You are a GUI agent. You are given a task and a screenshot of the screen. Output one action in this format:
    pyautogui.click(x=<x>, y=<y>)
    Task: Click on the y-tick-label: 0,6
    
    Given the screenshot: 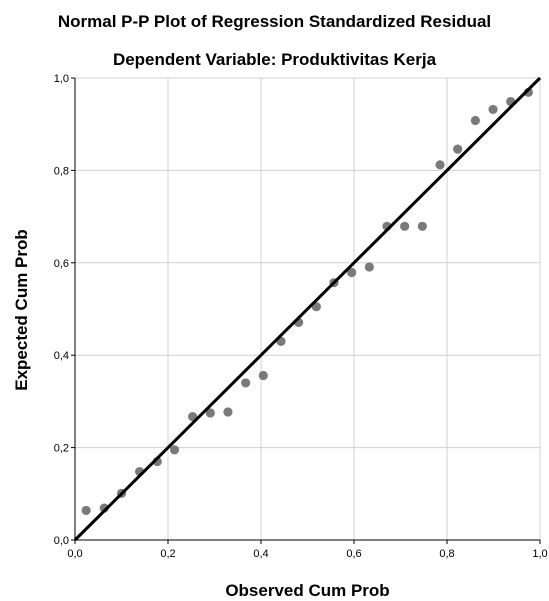 What is the action you would take?
    pyautogui.click(x=61, y=264)
    